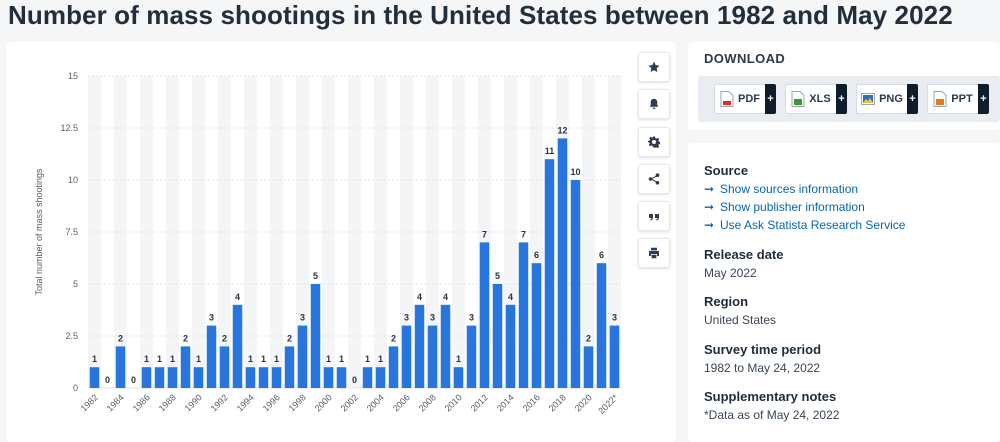 Image resolution: width=1000 pixels, height=442 pixels. I want to click on x-tick-label: 2020, so click(583, 402).